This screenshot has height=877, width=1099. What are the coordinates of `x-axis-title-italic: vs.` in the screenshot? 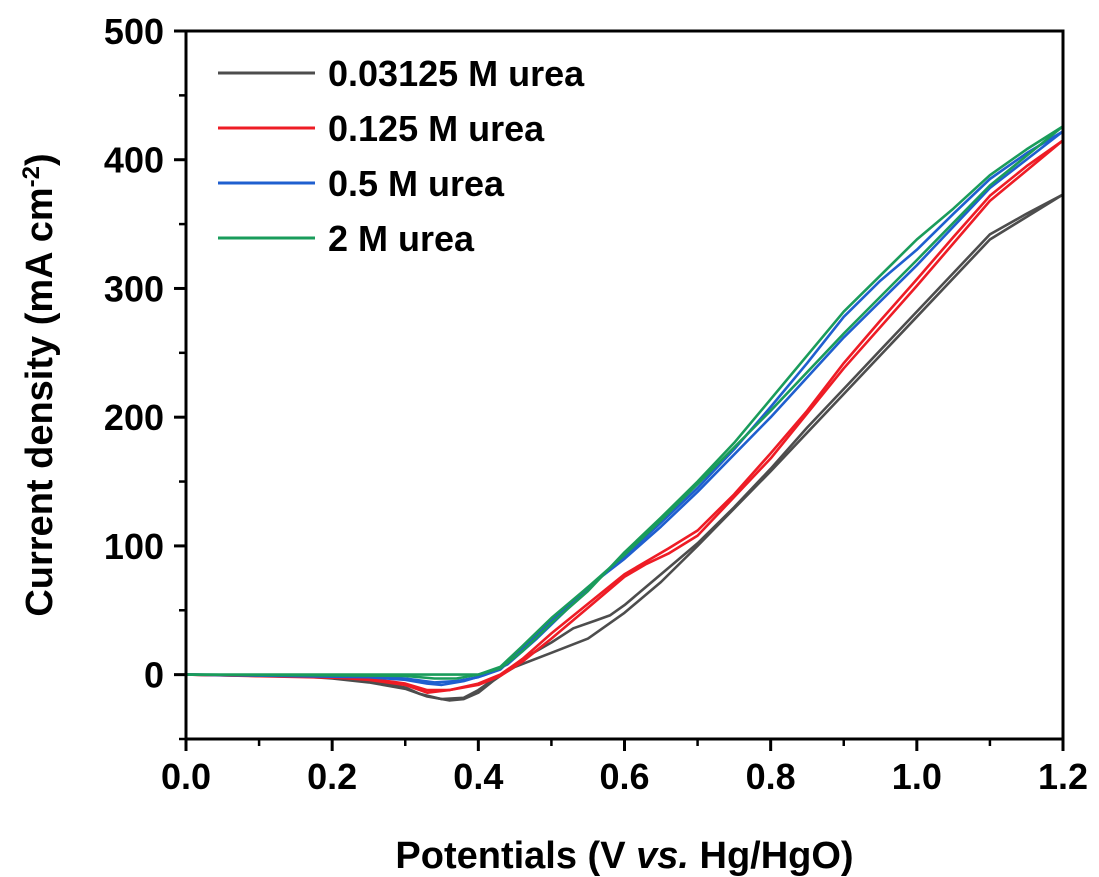 It's located at (662, 856).